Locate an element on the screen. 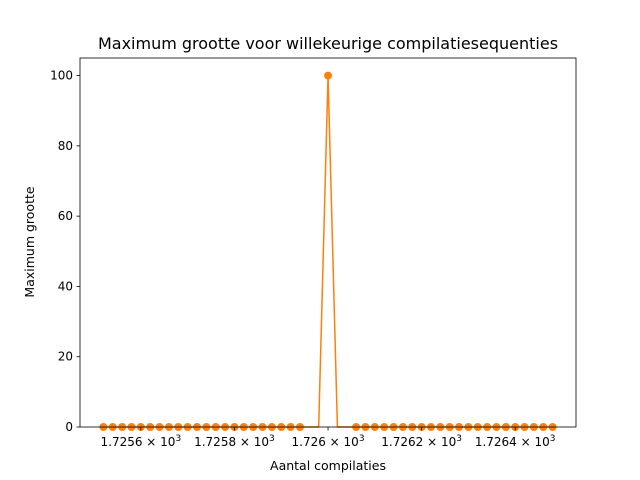  y-axis-label: Maximum grootte is located at coordinates (29, 241).